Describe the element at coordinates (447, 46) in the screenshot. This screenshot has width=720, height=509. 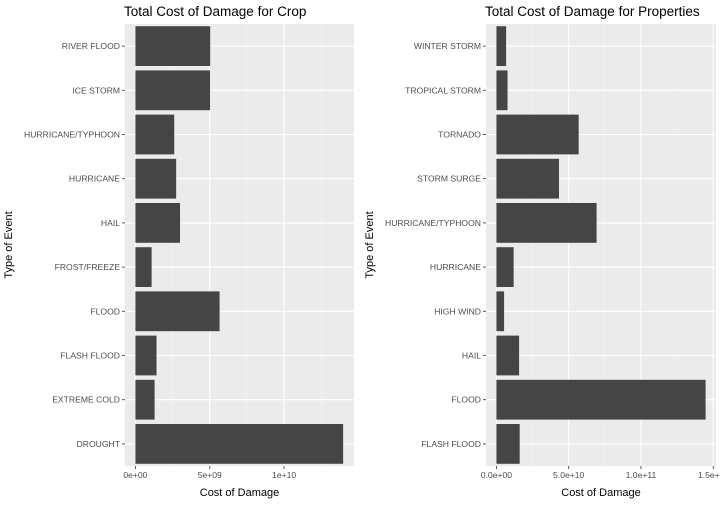
I see `y-tick-label: WINTER STORM` at that location.